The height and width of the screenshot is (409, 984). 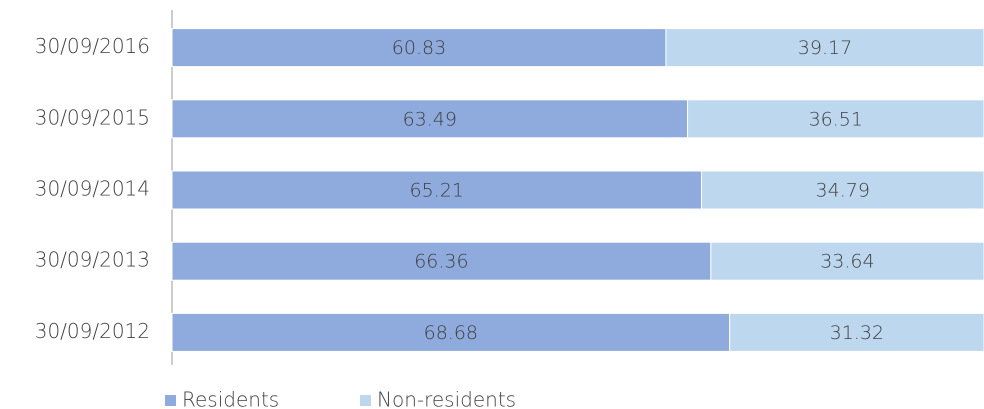 I want to click on data-label: 33.64, so click(x=847, y=262).